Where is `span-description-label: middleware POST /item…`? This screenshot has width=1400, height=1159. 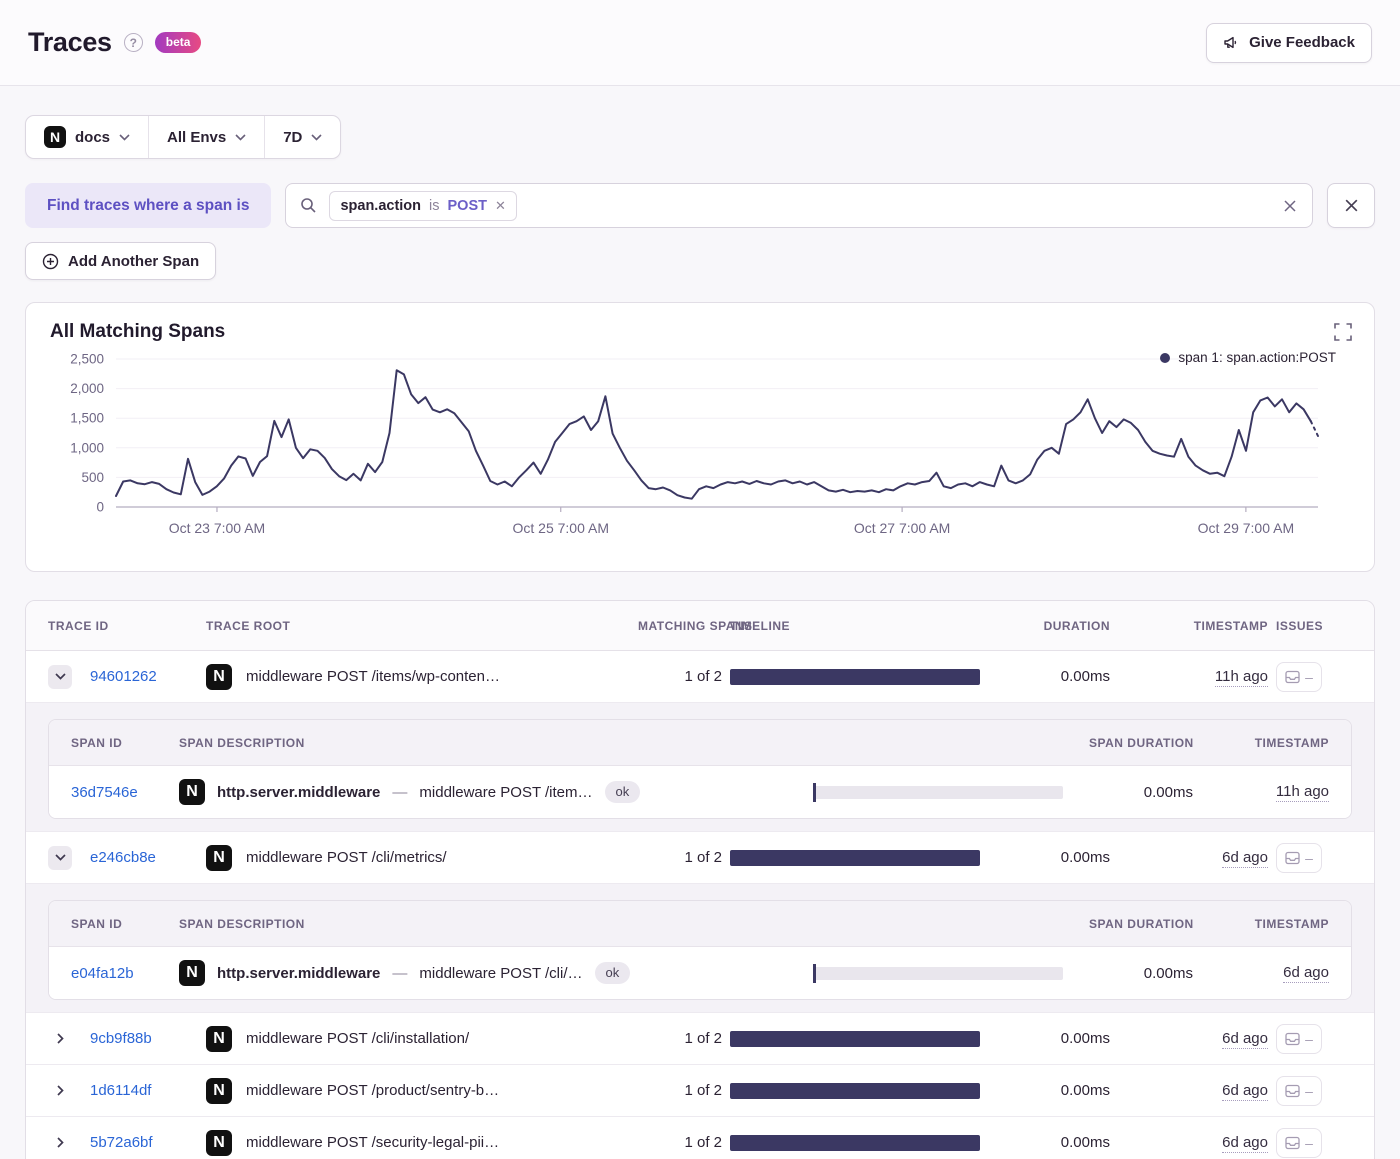
span-description-label: middleware POST /item… is located at coordinates (506, 792).